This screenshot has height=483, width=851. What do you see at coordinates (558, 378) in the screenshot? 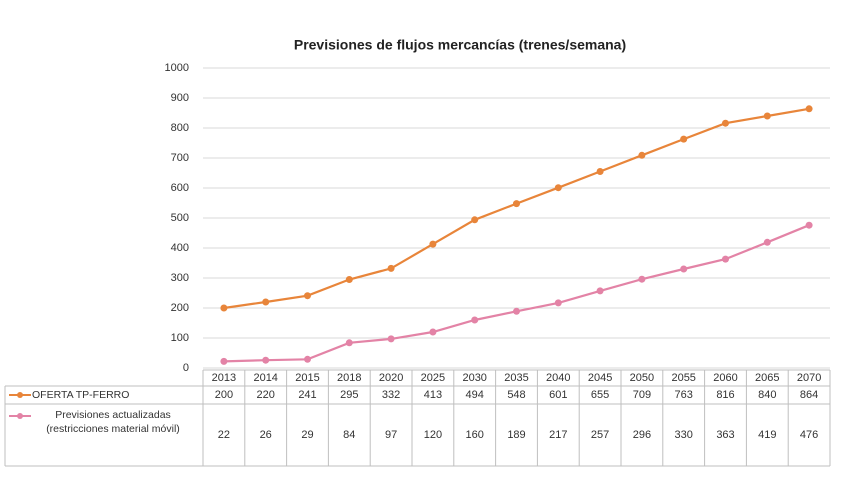
I see `x-tick-label: 2040` at bounding box center [558, 378].